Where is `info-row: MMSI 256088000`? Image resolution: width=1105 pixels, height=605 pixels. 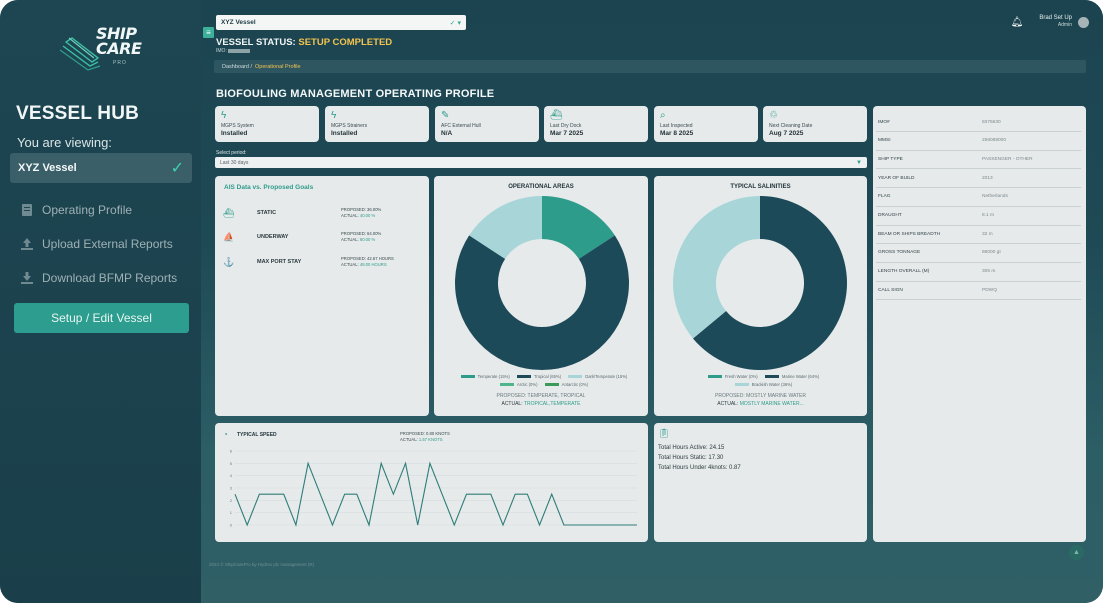
info-row: MMSI 256088000 is located at coordinates (978, 141).